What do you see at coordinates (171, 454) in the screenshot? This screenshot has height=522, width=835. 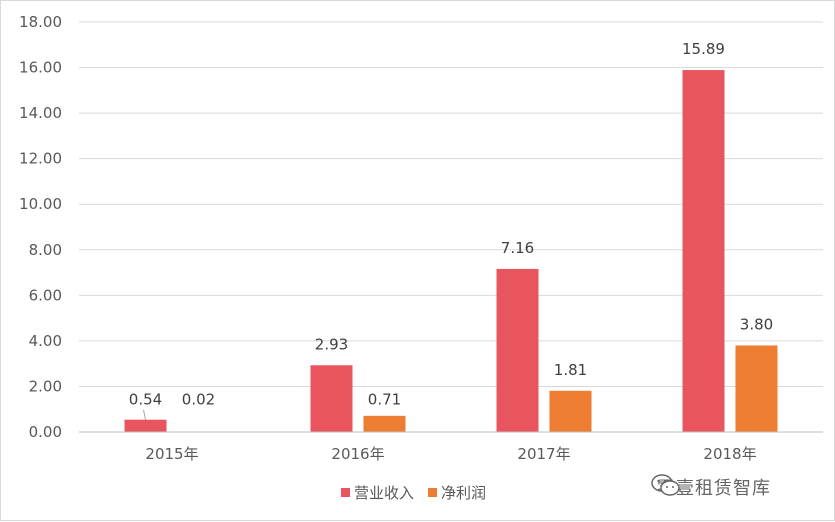 I see `x-tick-label: 2015年` at bounding box center [171, 454].